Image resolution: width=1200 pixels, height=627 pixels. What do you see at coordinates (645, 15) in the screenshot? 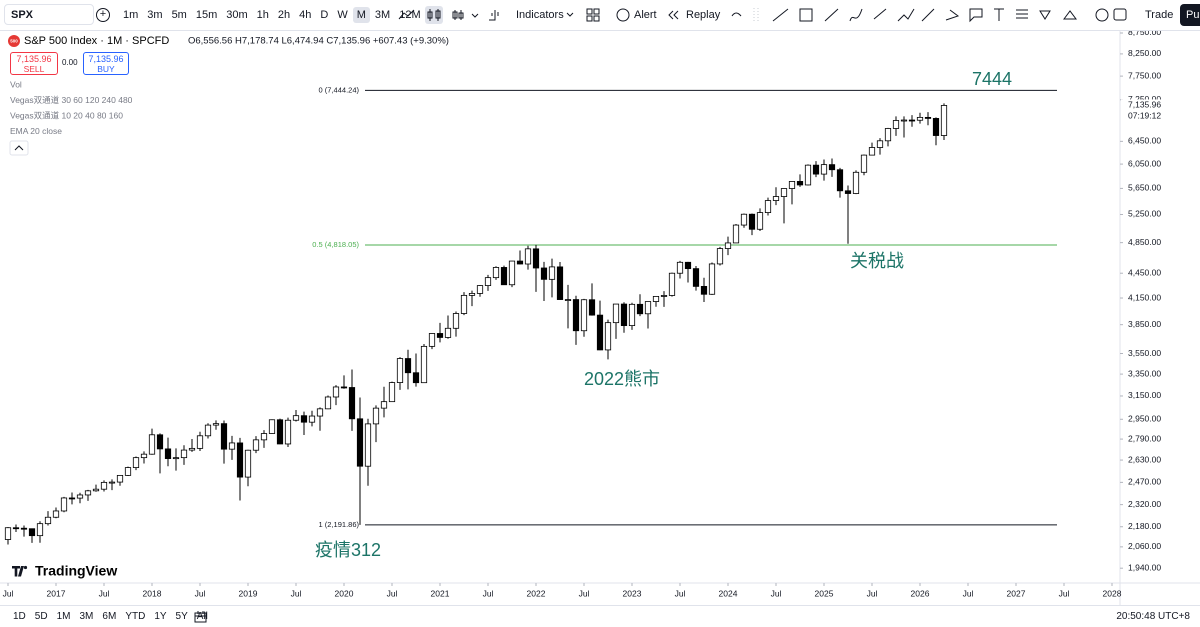
I see `alert-button: Alert` at bounding box center [645, 15].